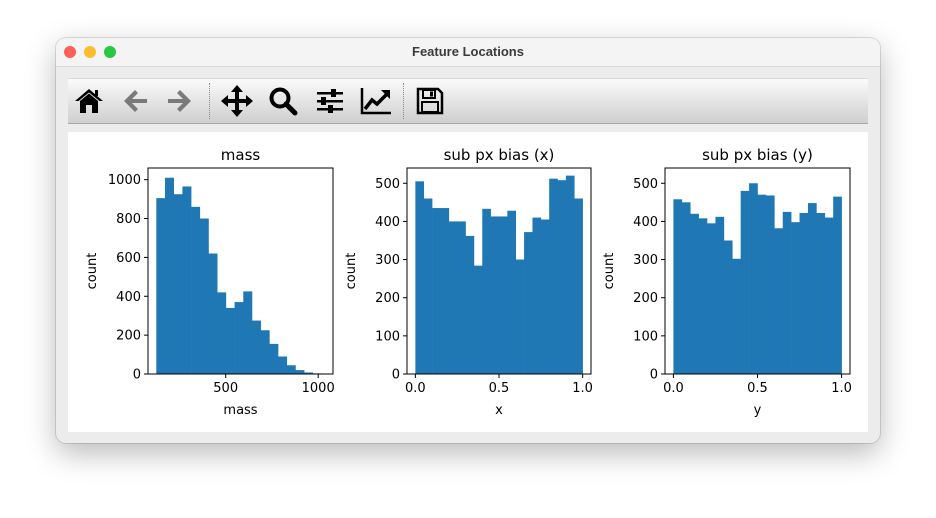  I want to click on pan-button, so click(237, 101).